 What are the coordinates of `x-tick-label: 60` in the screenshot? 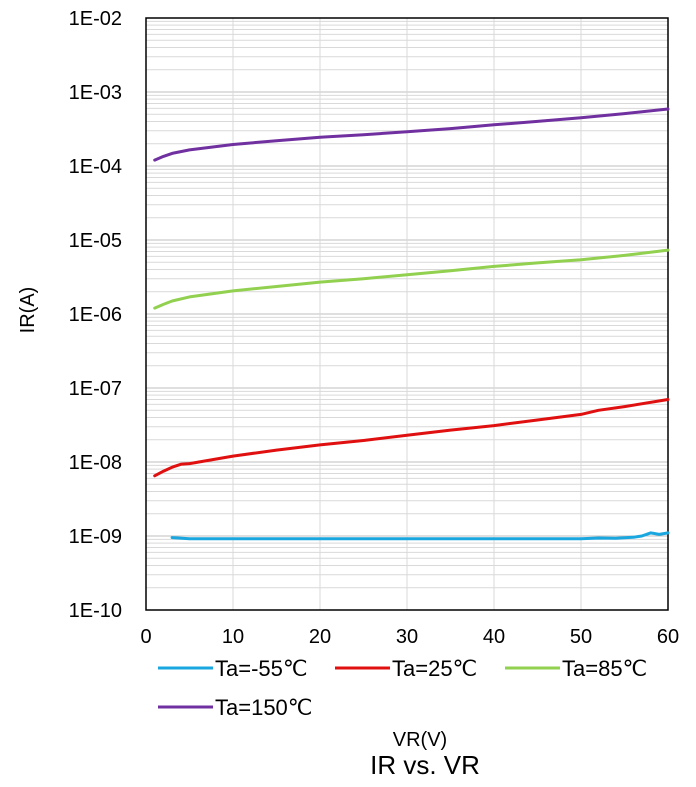 It's located at (668, 637).